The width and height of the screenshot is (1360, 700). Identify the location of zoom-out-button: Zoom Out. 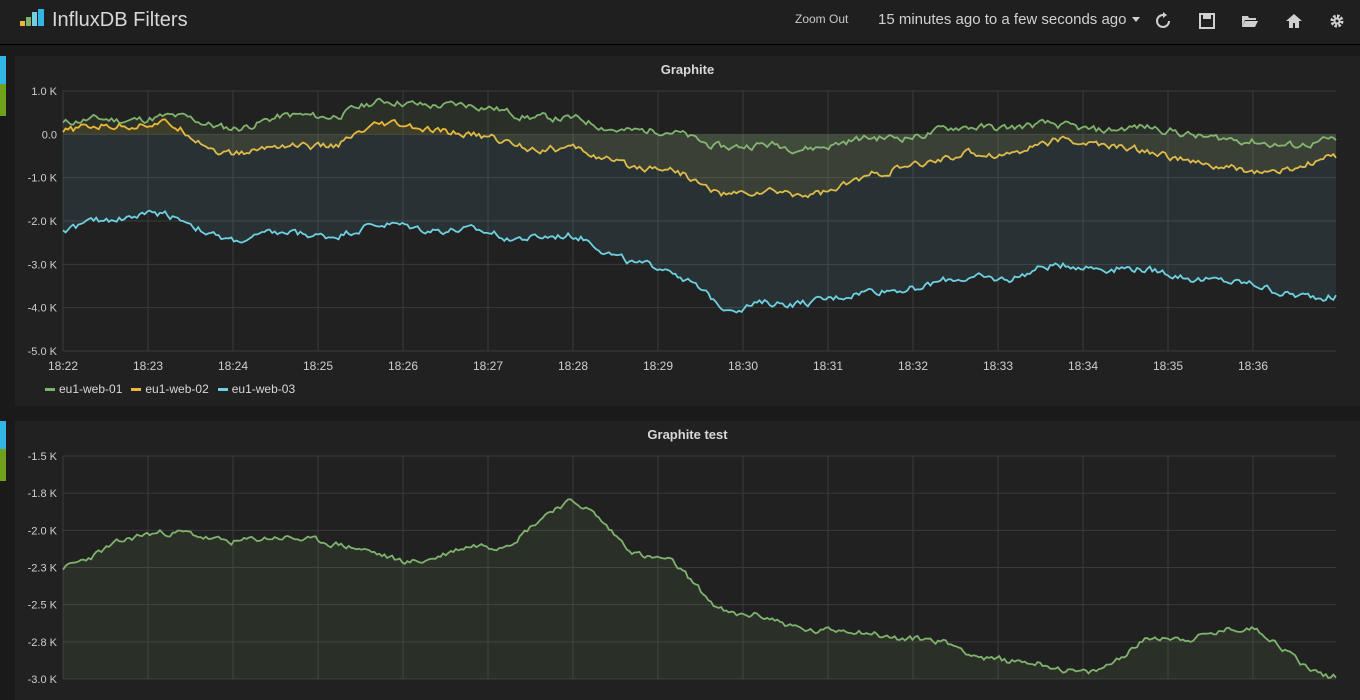
(822, 19).